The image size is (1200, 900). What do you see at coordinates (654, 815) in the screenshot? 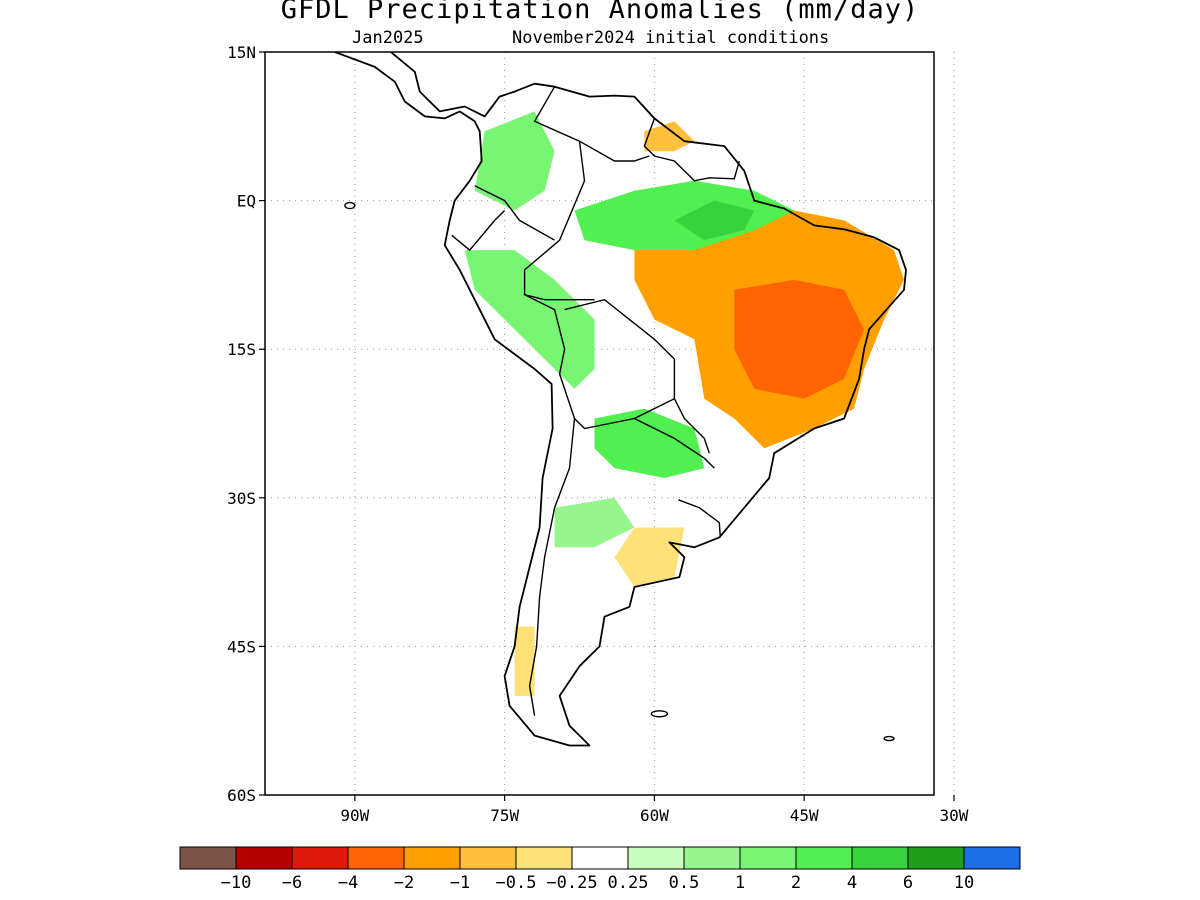
I see `lon-tick-label: 60W` at bounding box center [654, 815].